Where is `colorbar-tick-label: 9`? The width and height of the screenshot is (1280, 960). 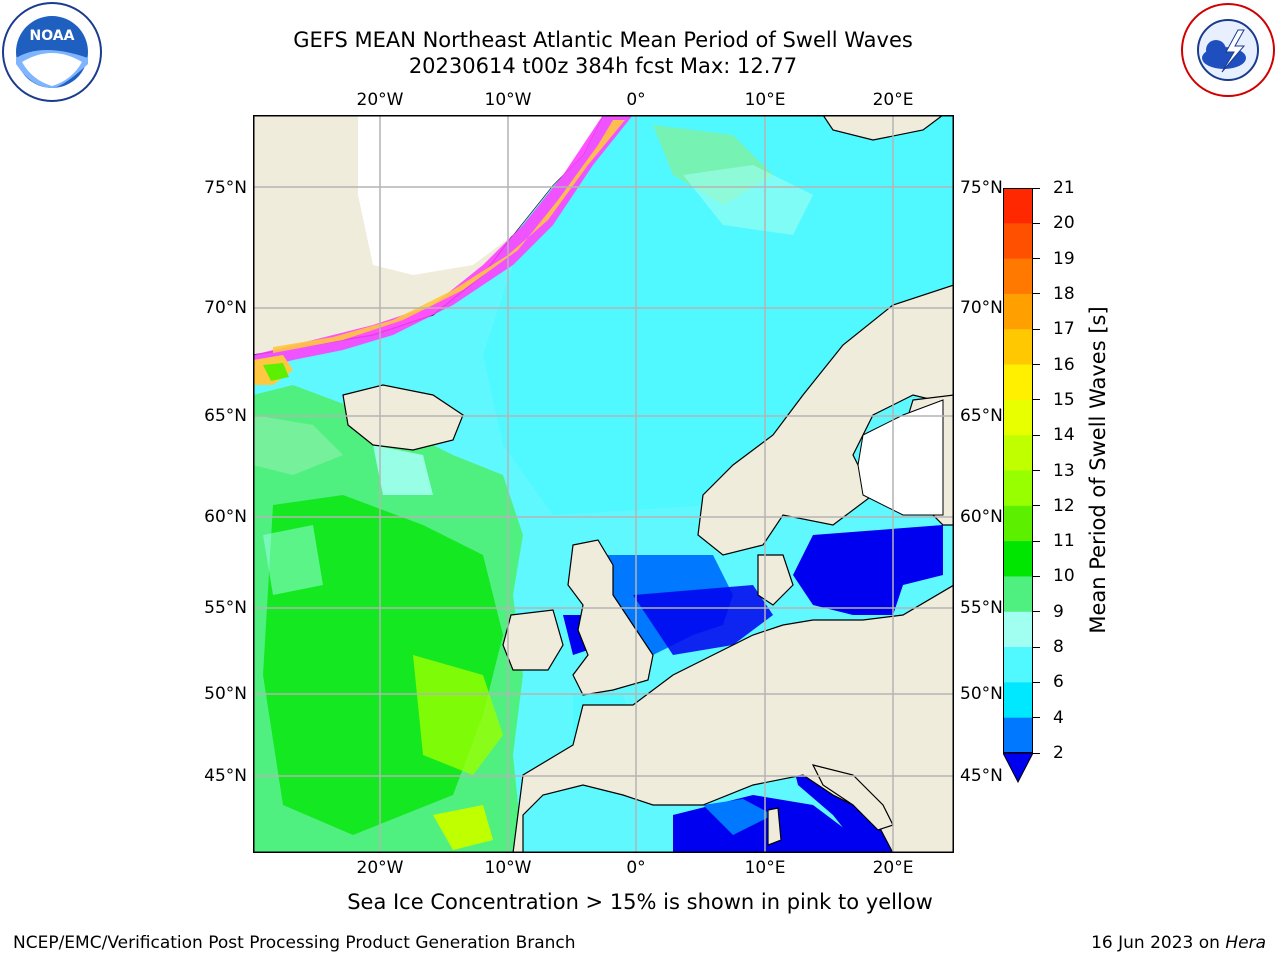 colorbar-tick-label: 9 is located at coordinates (1058, 611).